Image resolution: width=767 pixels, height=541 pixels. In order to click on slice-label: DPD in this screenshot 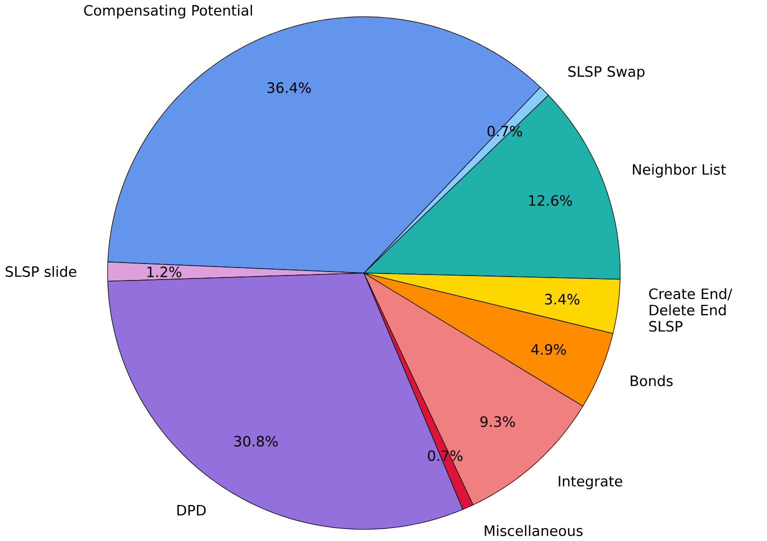, I will do `click(191, 510)`.